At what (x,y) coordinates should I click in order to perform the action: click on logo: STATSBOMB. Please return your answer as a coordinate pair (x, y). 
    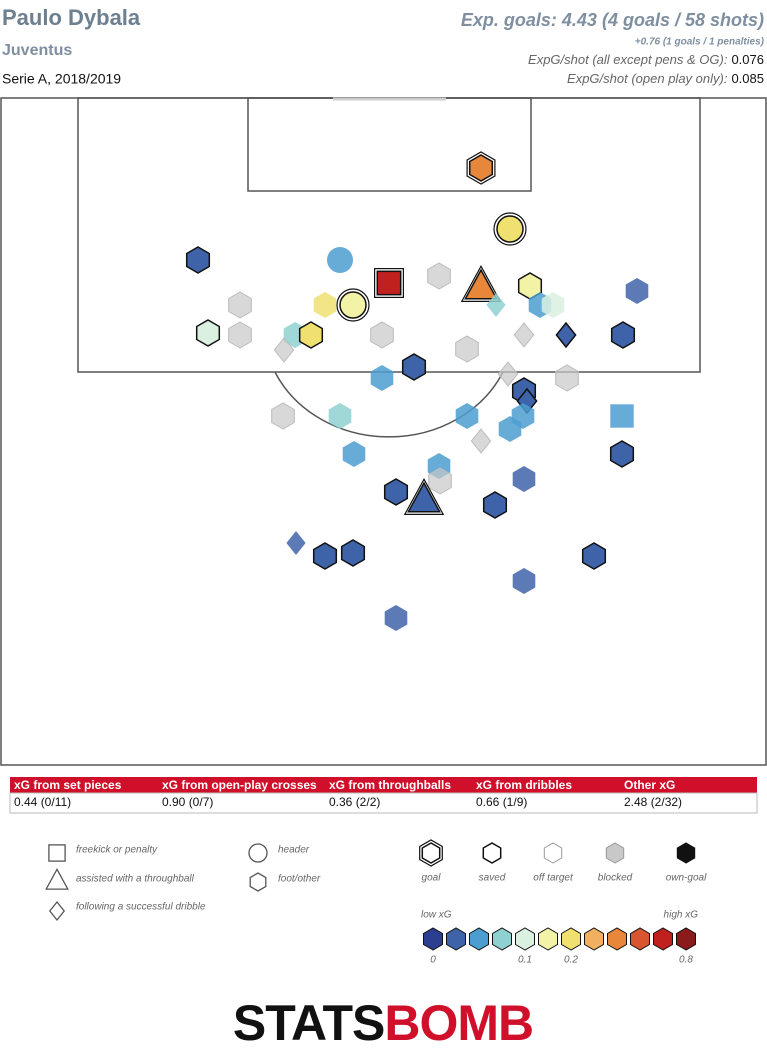
    Looking at the image, I should click on (383, 1023).